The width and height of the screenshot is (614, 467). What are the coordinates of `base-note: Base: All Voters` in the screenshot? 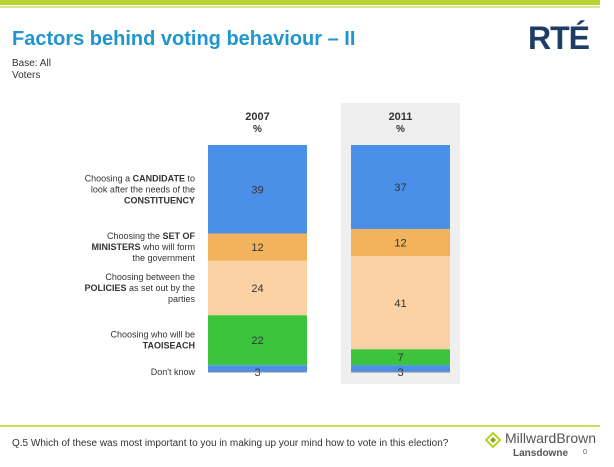 It's located at (31, 70).